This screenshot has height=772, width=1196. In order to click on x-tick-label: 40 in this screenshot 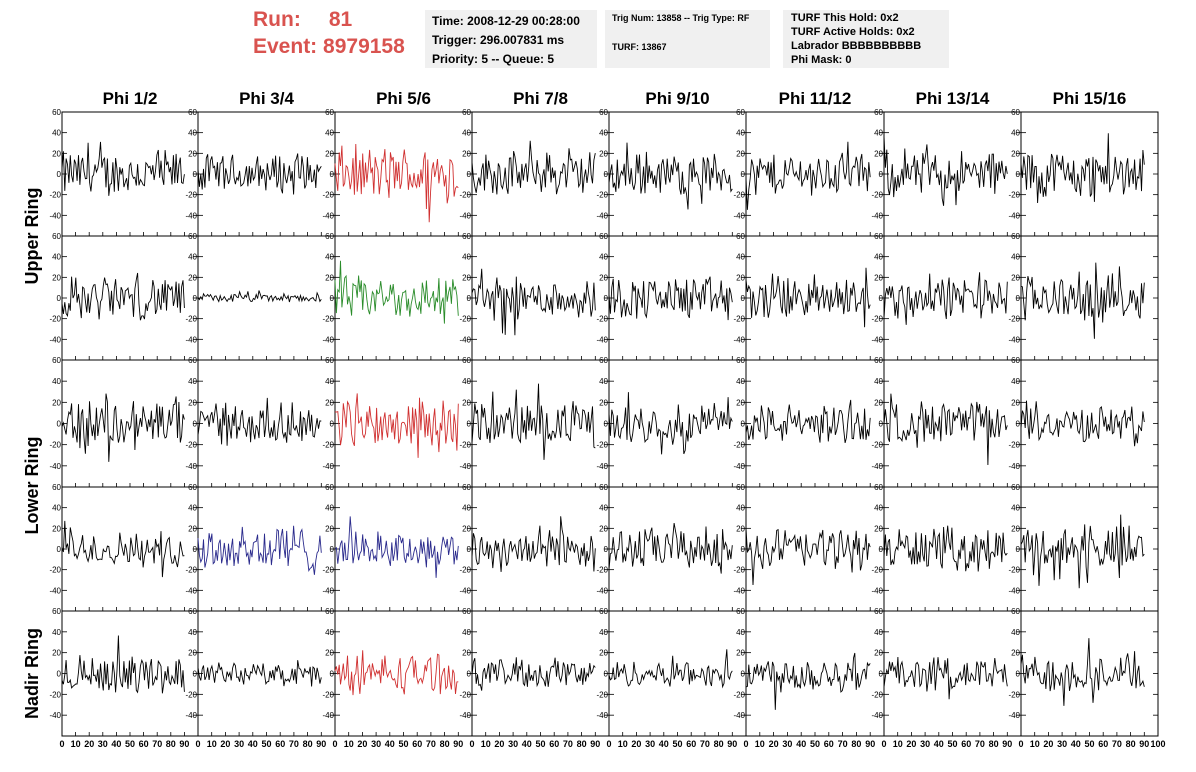, I will do `click(664, 744)`.